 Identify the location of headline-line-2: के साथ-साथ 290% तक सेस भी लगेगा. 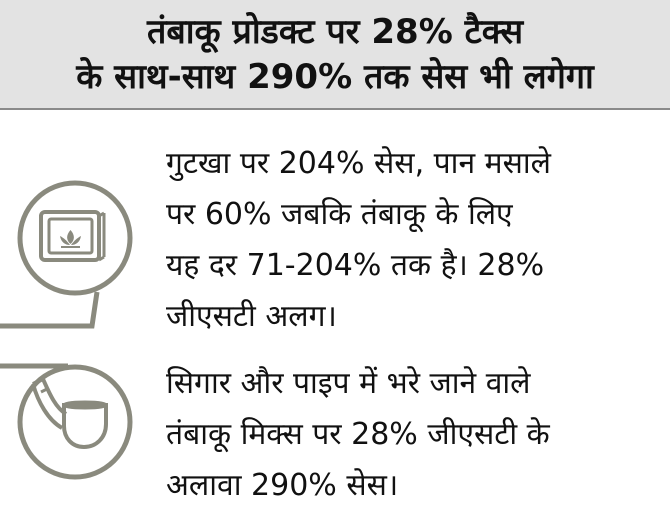
(335, 77).